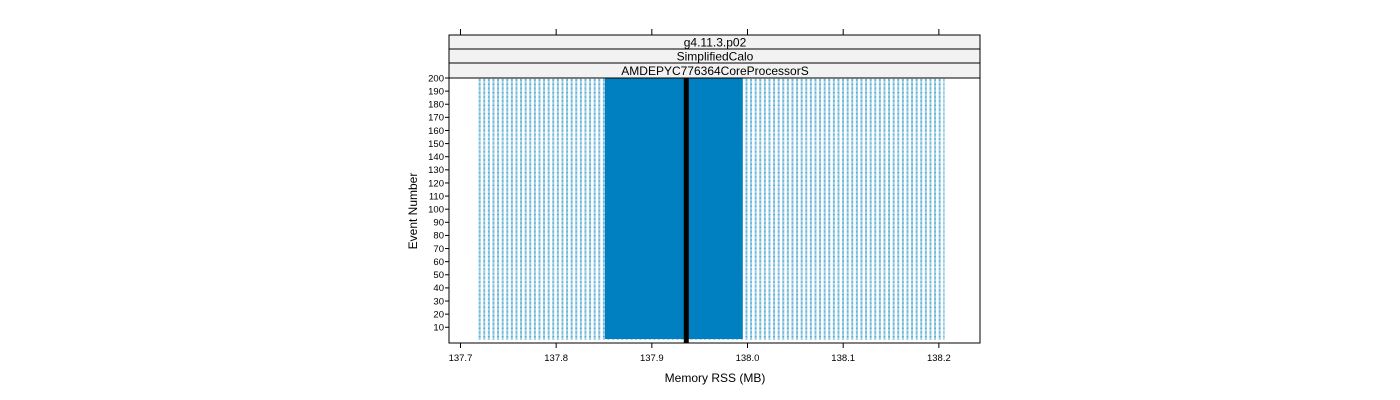  Describe the element at coordinates (438, 301) in the screenshot. I see `y-tick-label: 30` at that location.